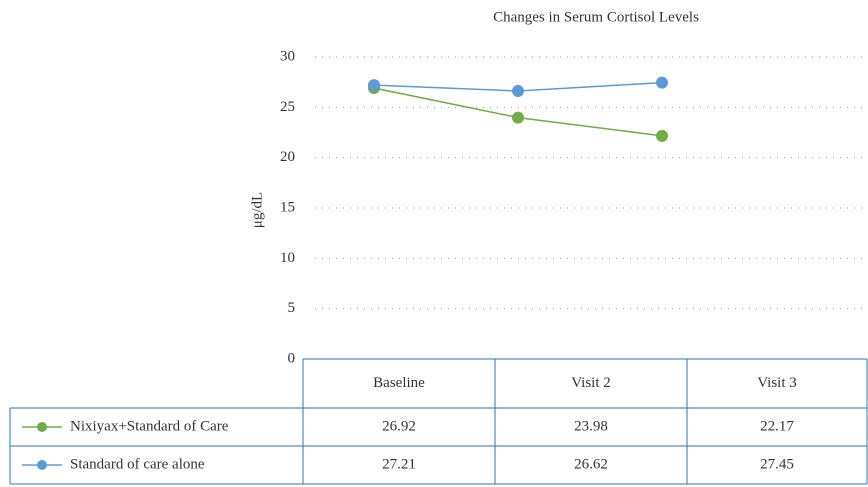  What do you see at coordinates (591, 383) in the screenshot?
I see `table-header: Visit 2` at bounding box center [591, 383].